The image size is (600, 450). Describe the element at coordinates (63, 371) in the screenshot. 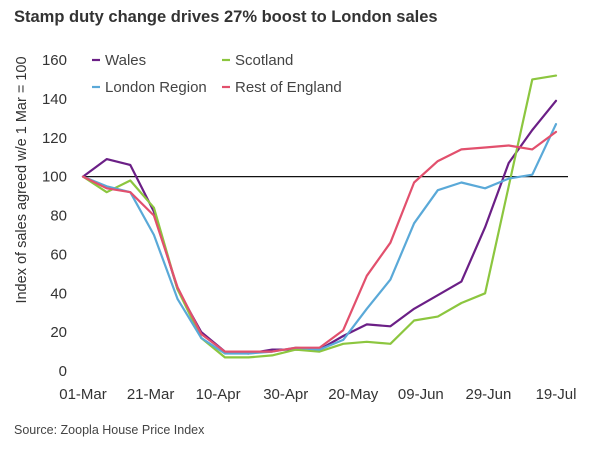

I see `y-tick-label: 0` at that location.